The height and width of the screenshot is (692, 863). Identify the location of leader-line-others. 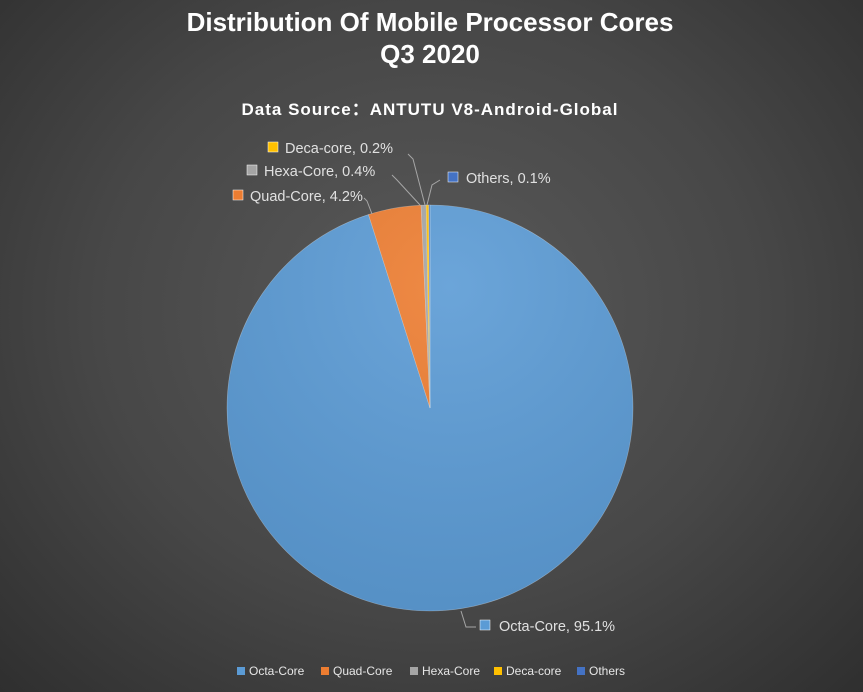
(433, 192).